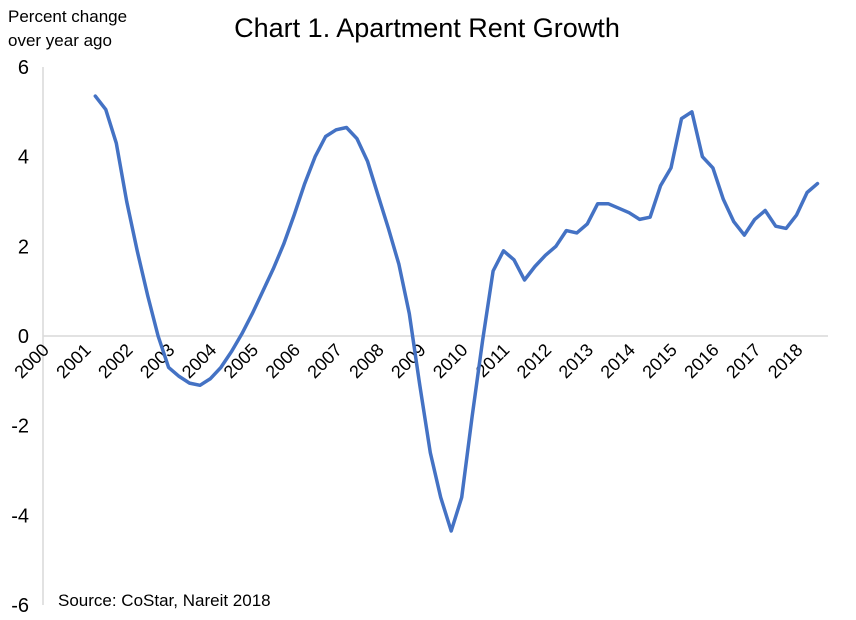  What do you see at coordinates (157, 361) in the screenshot?
I see `x-tick-label: 2003` at bounding box center [157, 361].